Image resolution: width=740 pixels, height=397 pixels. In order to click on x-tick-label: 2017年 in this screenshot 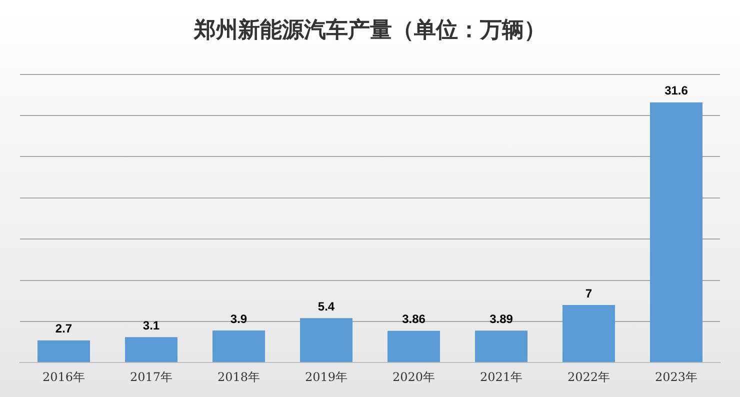, I will do `click(151, 377)`.